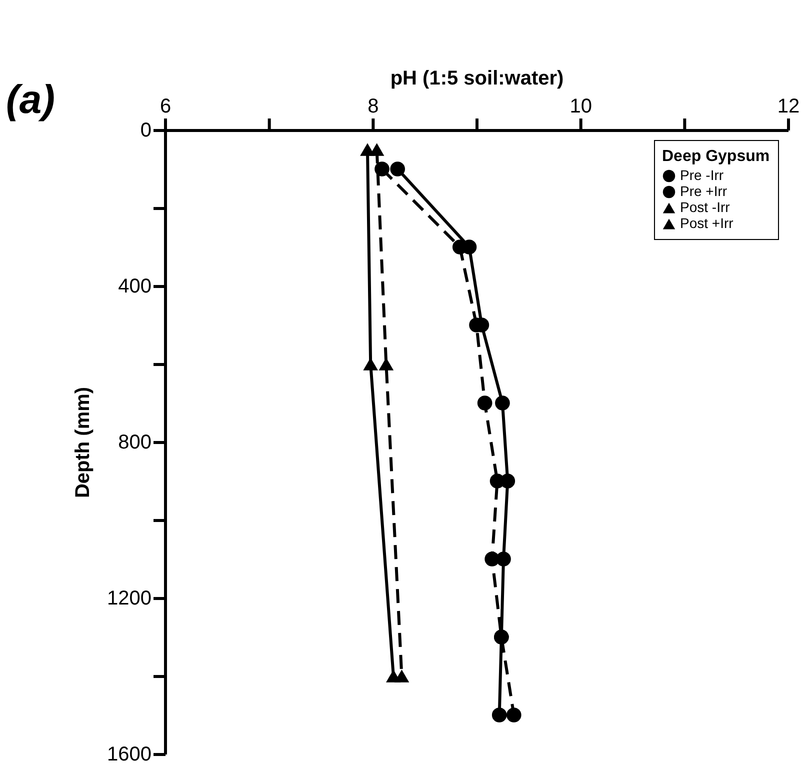 This screenshot has height=776, width=809. What do you see at coordinates (373, 107) in the screenshot?
I see `x-tick-label: 8` at bounding box center [373, 107].